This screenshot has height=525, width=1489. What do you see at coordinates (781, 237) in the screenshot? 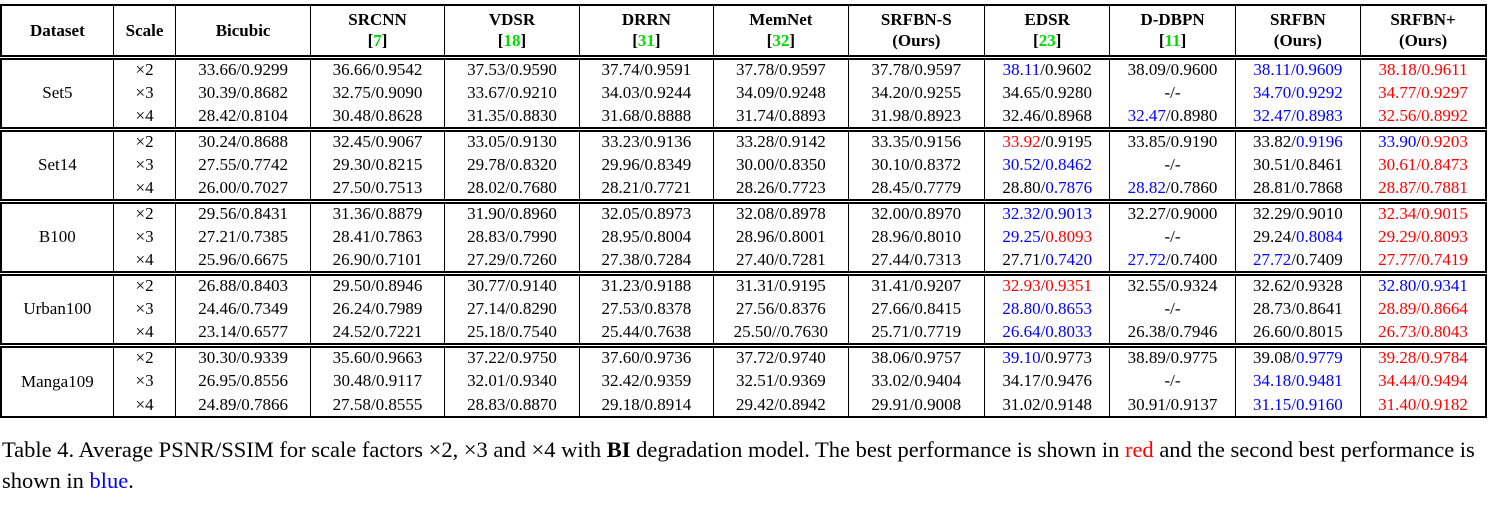
I see `result-cell: 28.96/0.8001` at bounding box center [781, 237].